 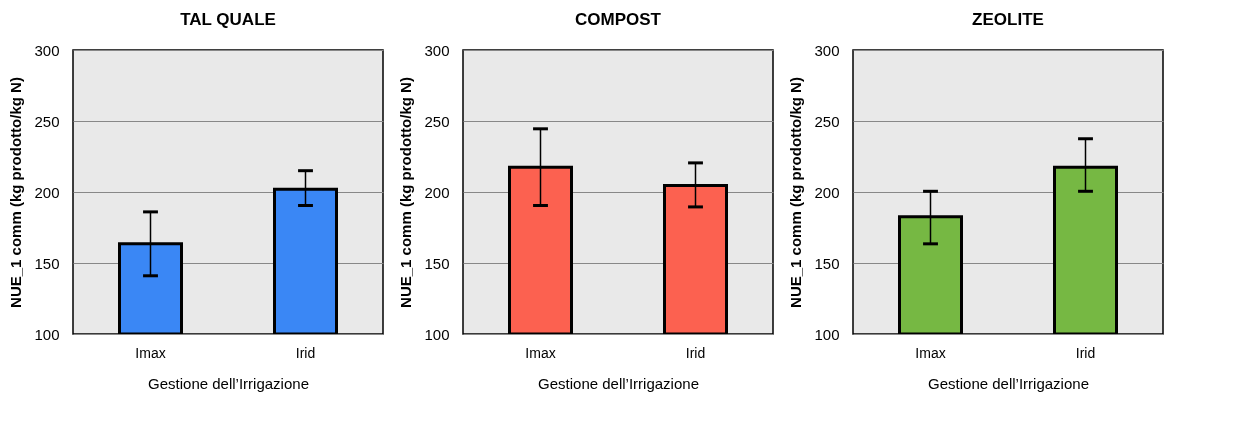 I want to click on chart-title: ZEOLITE, so click(x=1008, y=19).